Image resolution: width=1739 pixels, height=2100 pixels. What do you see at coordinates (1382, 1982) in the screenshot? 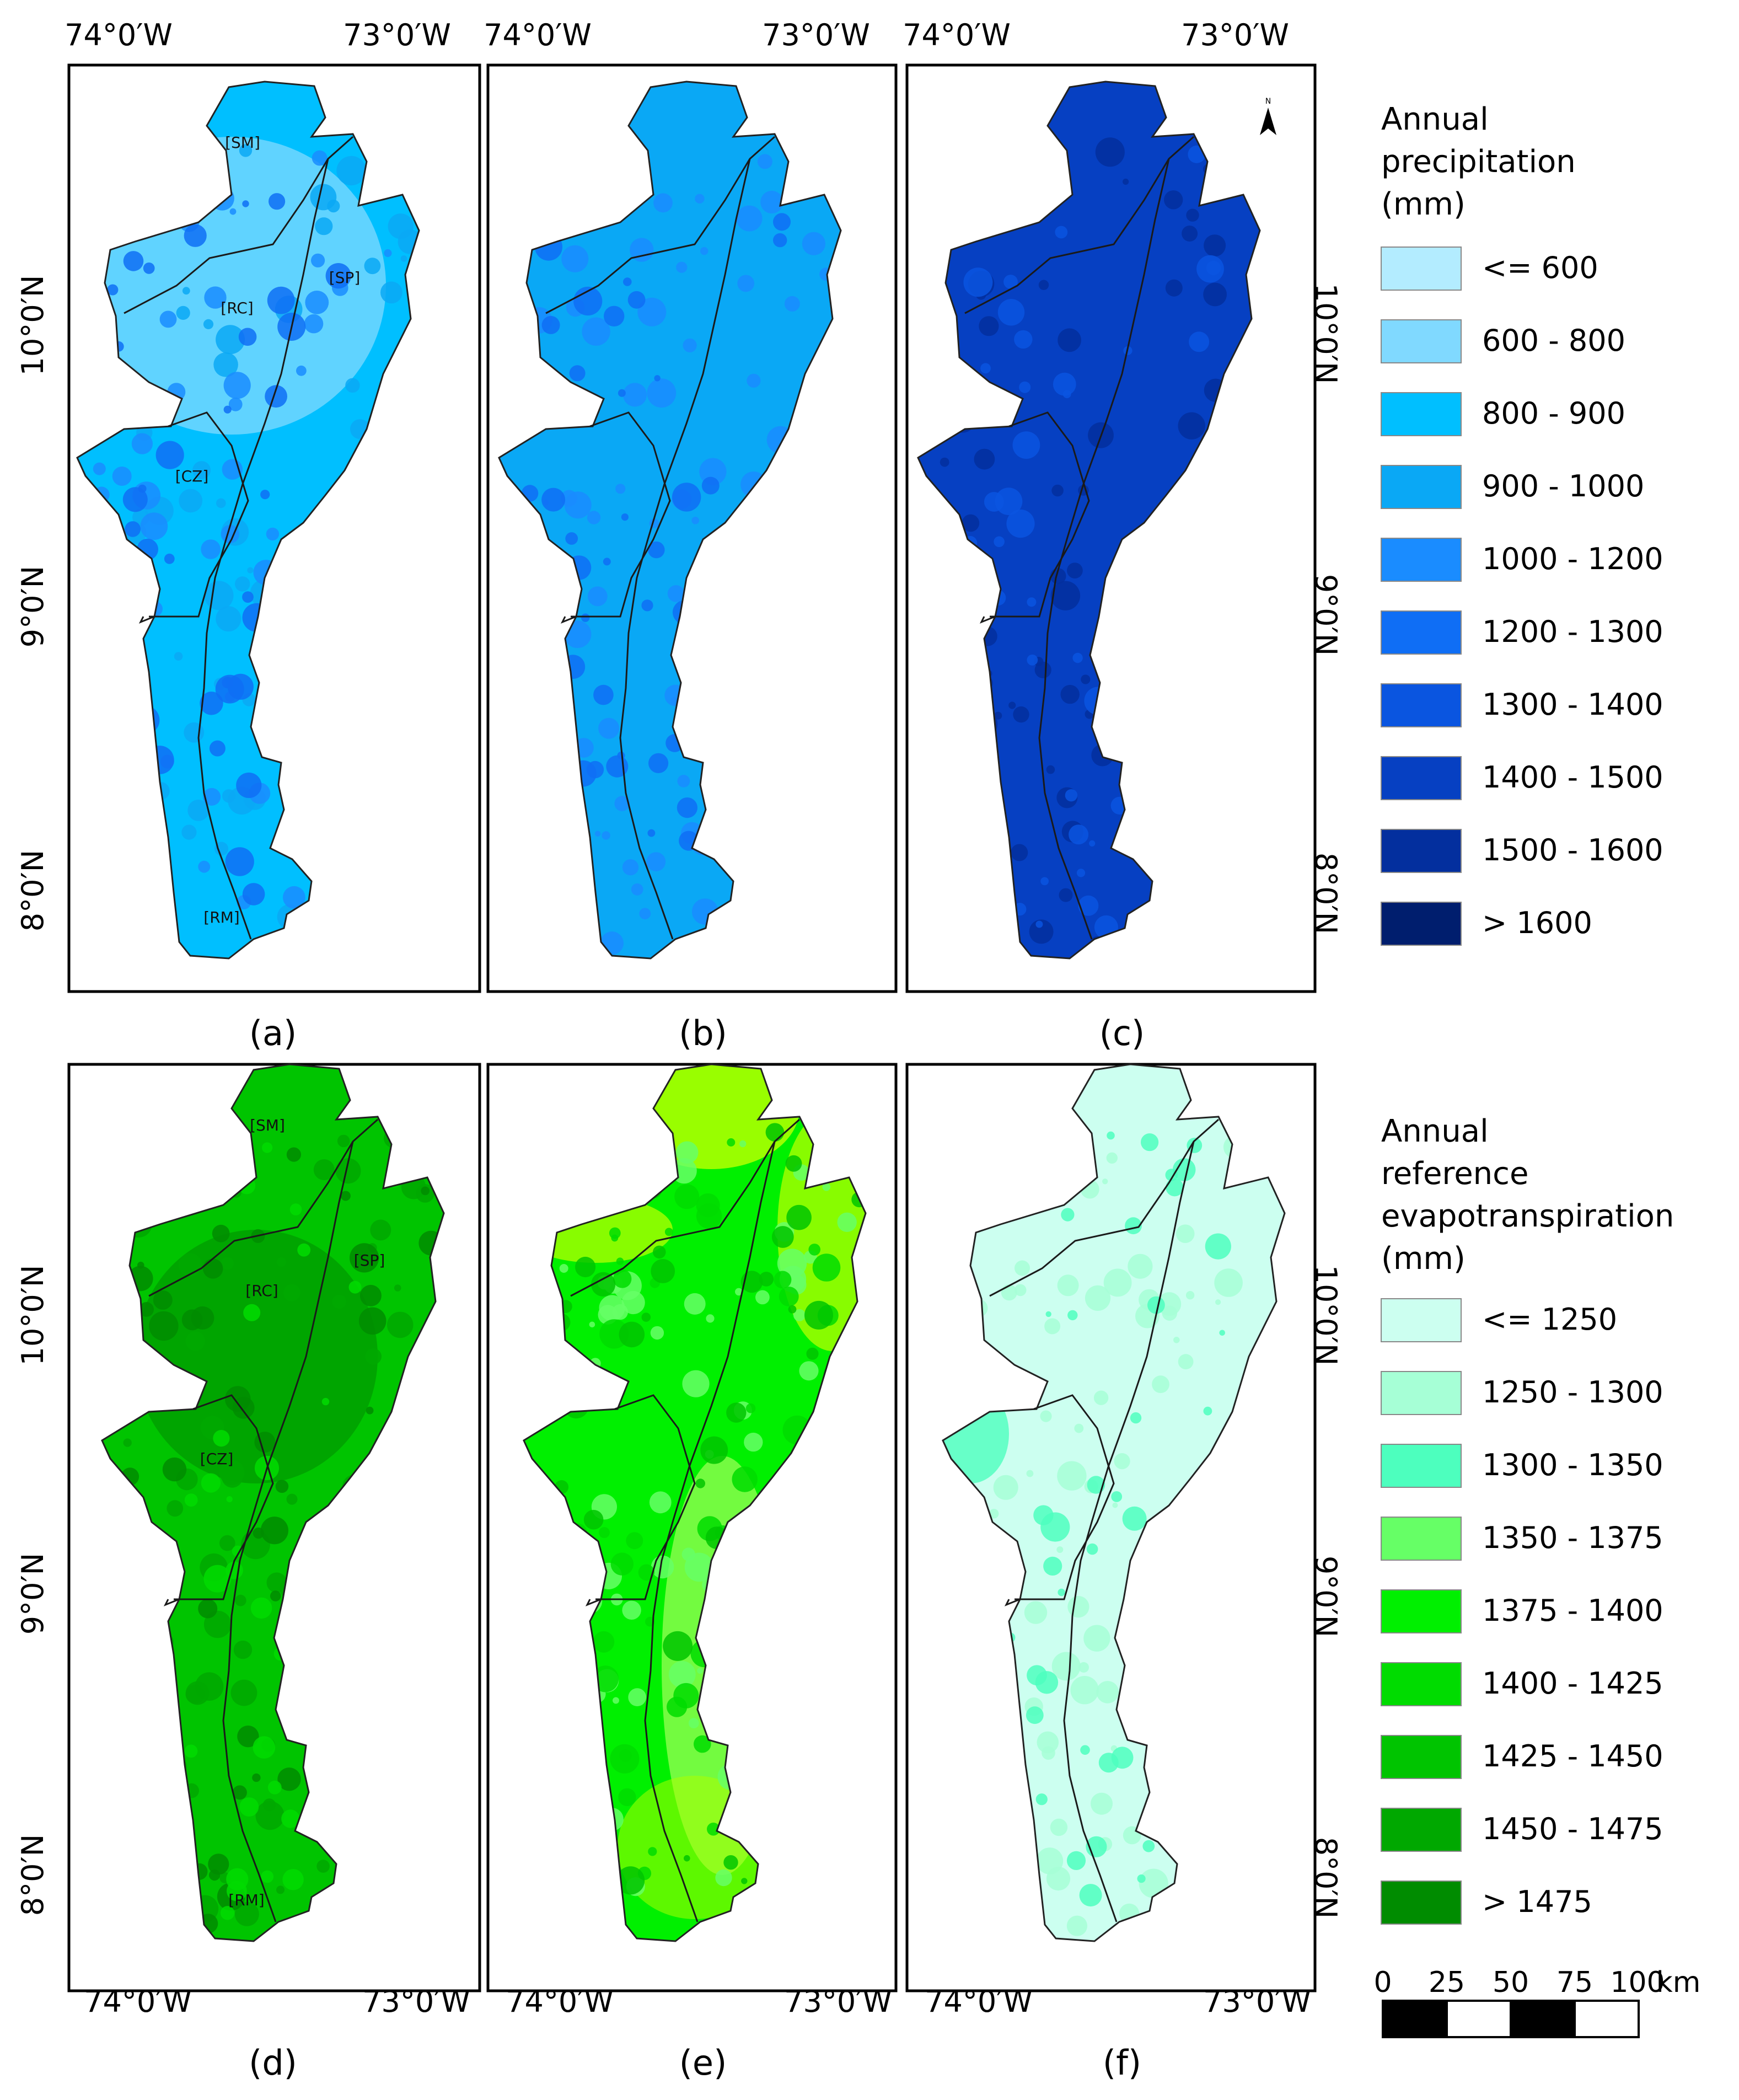
I see `scale-tick-label: 0` at bounding box center [1382, 1982].